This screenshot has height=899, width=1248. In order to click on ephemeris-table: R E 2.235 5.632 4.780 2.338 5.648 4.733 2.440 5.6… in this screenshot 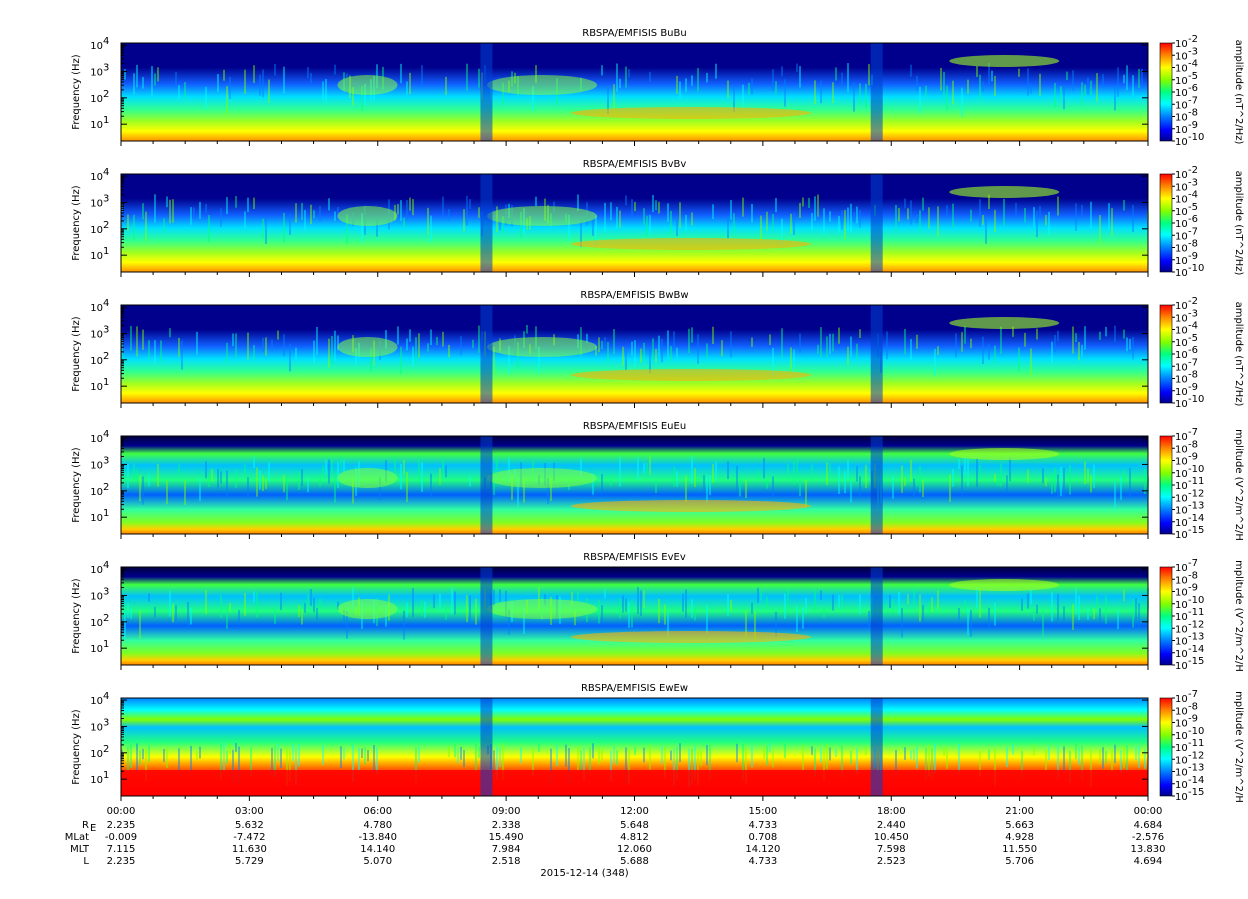, I will do `click(615, 849)`.